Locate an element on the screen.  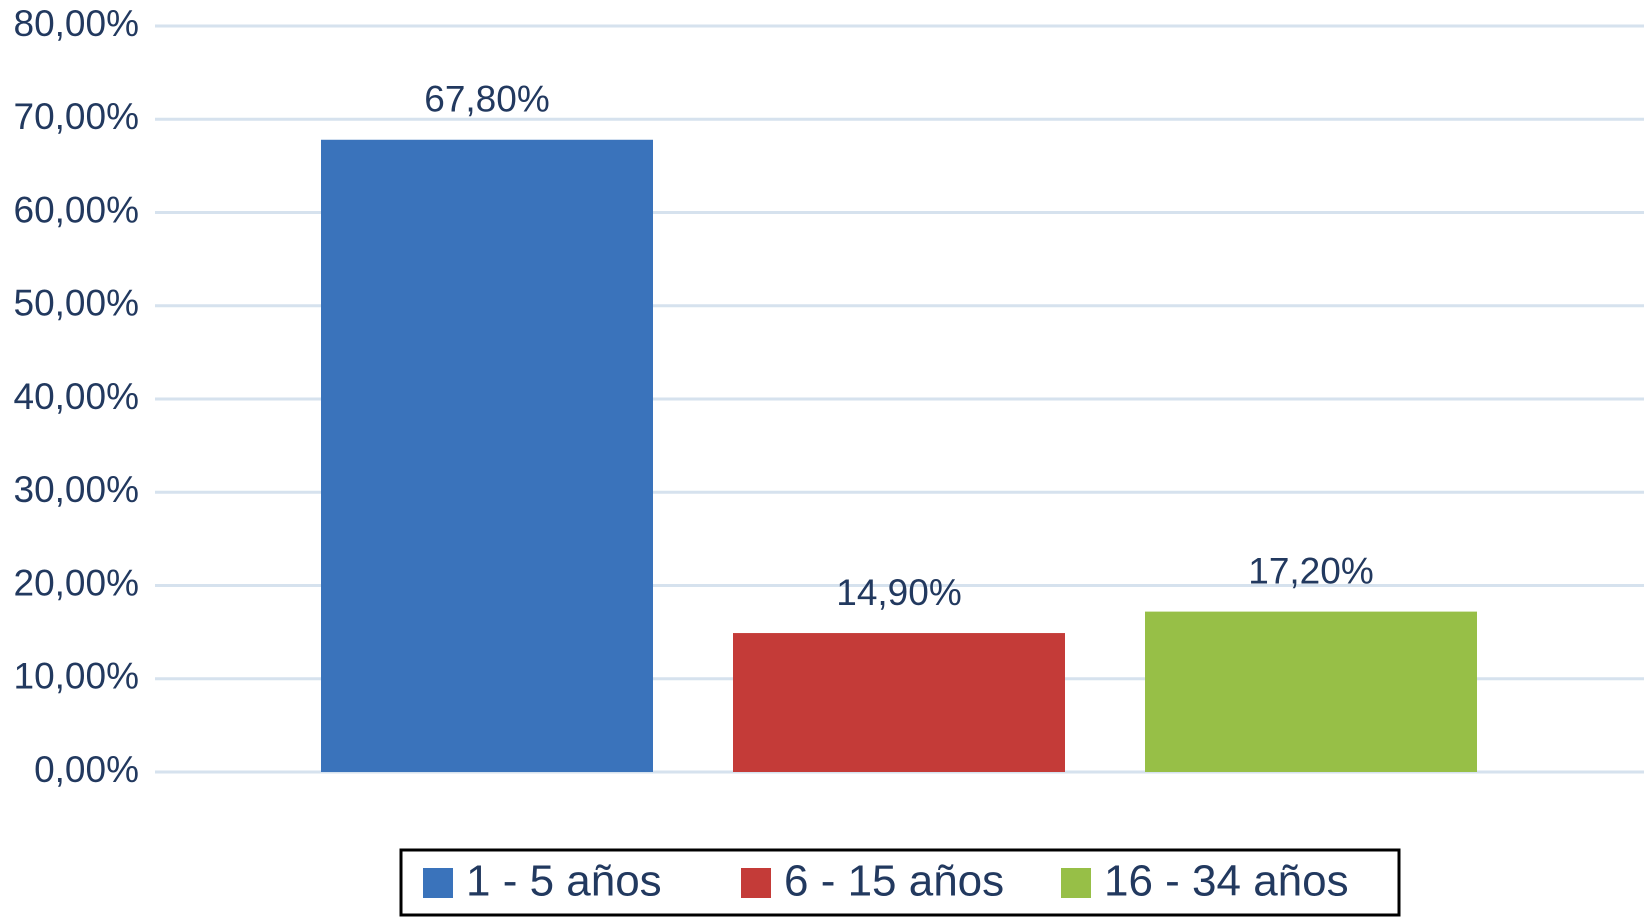
y-tick-label: 20,00% is located at coordinates (77, 582).